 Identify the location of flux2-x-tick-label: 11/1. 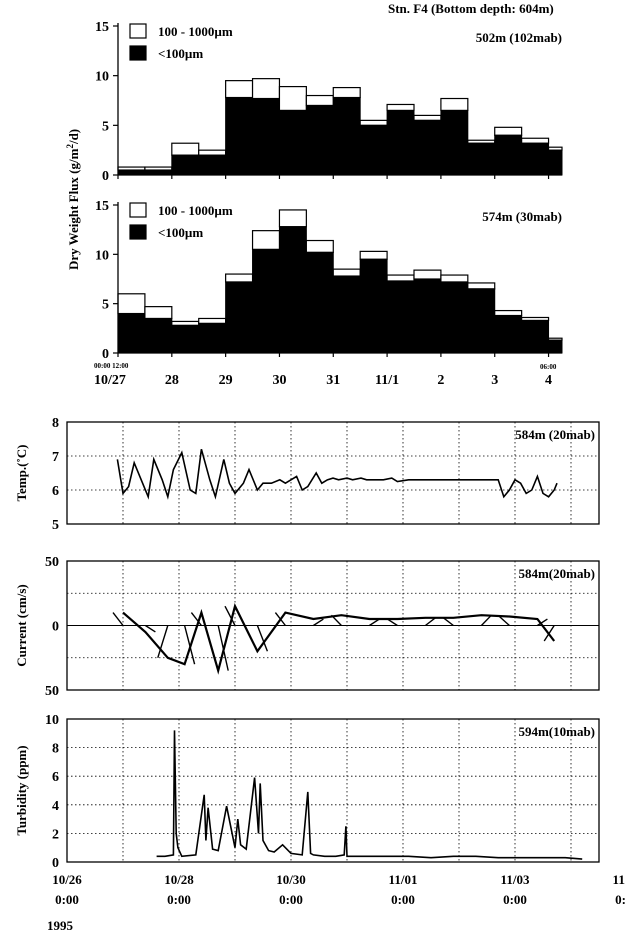
(387, 380).